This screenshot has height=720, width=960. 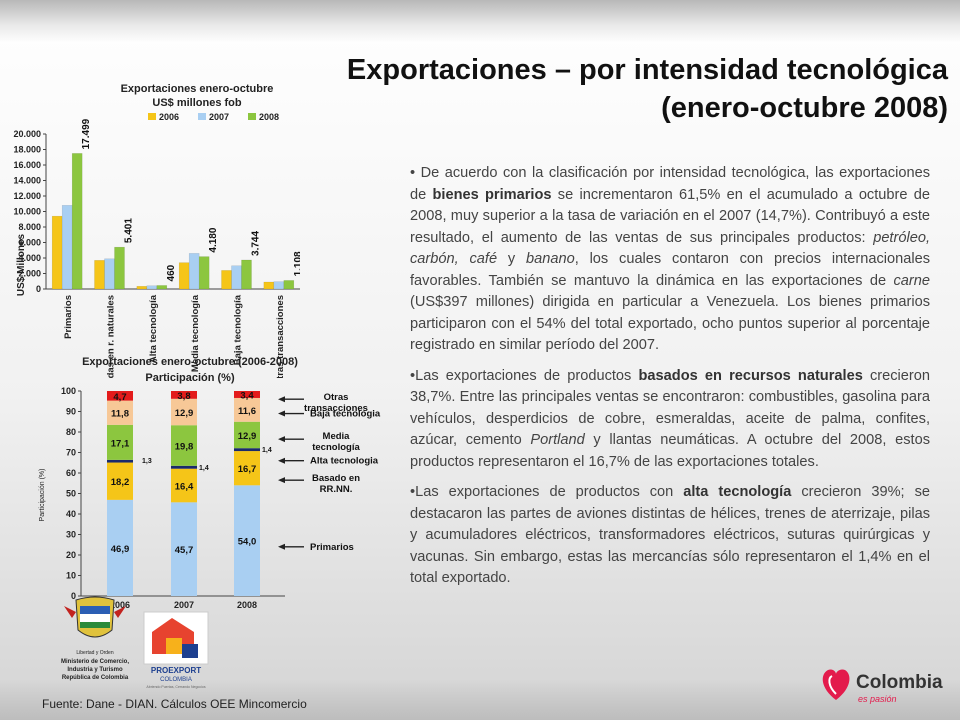 I want to click on chart2-annotation-label: Baja tecnologia, so click(x=345, y=414).